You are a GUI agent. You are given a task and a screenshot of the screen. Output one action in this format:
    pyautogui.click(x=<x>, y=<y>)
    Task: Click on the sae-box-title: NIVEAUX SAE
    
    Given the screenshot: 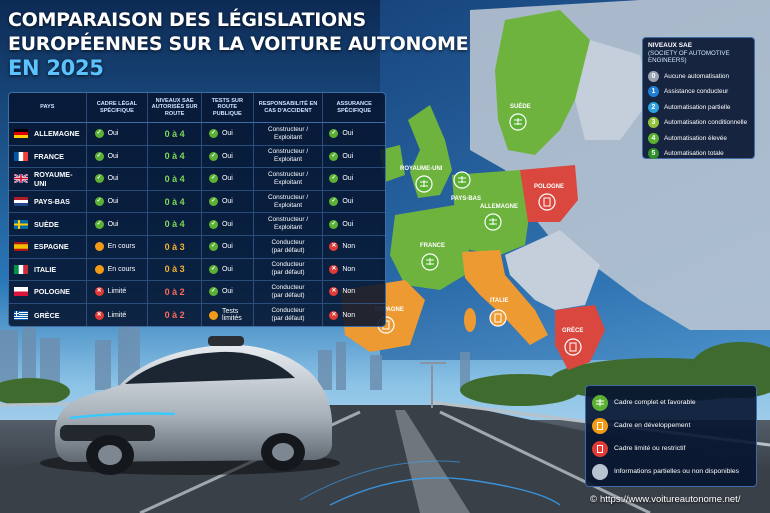 What is the action you would take?
    pyautogui.click(x=670, y=45)
    